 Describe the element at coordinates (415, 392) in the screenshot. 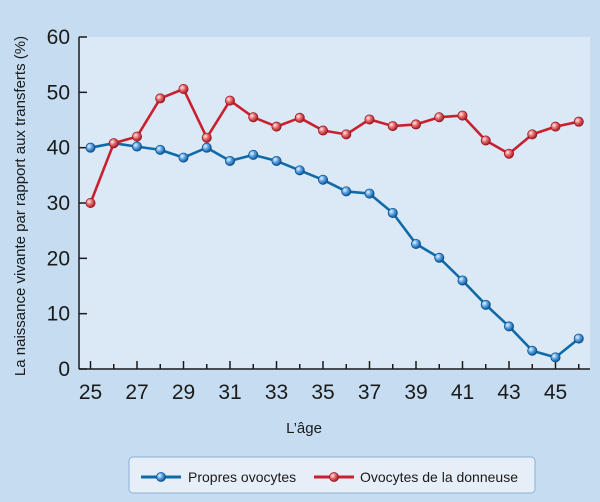

I see `x-tick-label: 39` at that location.